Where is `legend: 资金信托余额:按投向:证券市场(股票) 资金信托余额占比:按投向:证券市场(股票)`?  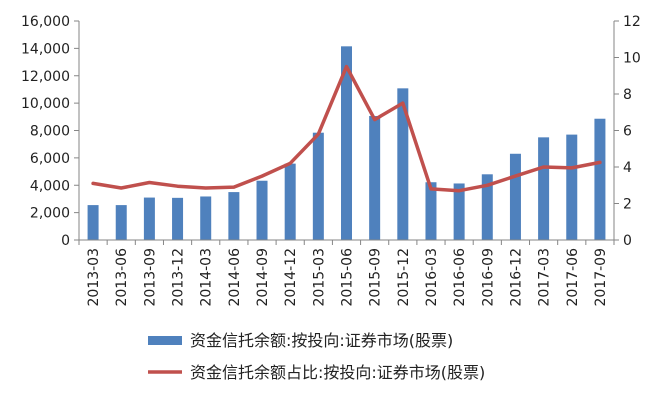 legend: 资金信托余额:按投向:证券市场(股票) 资金信托余额占比:按投向:证券市场(股票) is located at coordinates (316, 356).